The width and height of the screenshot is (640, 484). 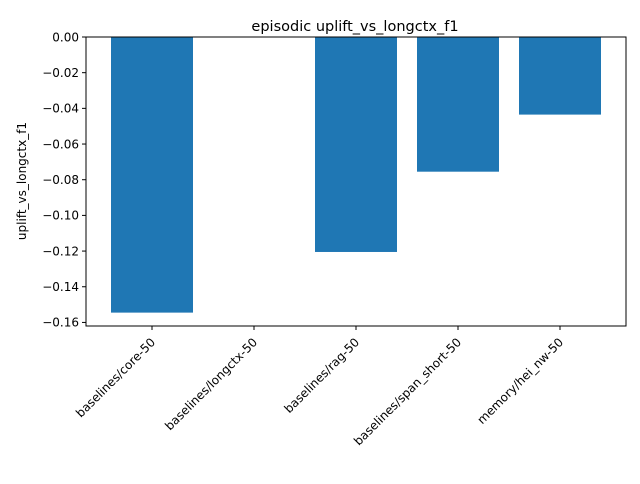 I want to click on x-tick-label: baselines/span_short-50, so click(x=407, y=391).